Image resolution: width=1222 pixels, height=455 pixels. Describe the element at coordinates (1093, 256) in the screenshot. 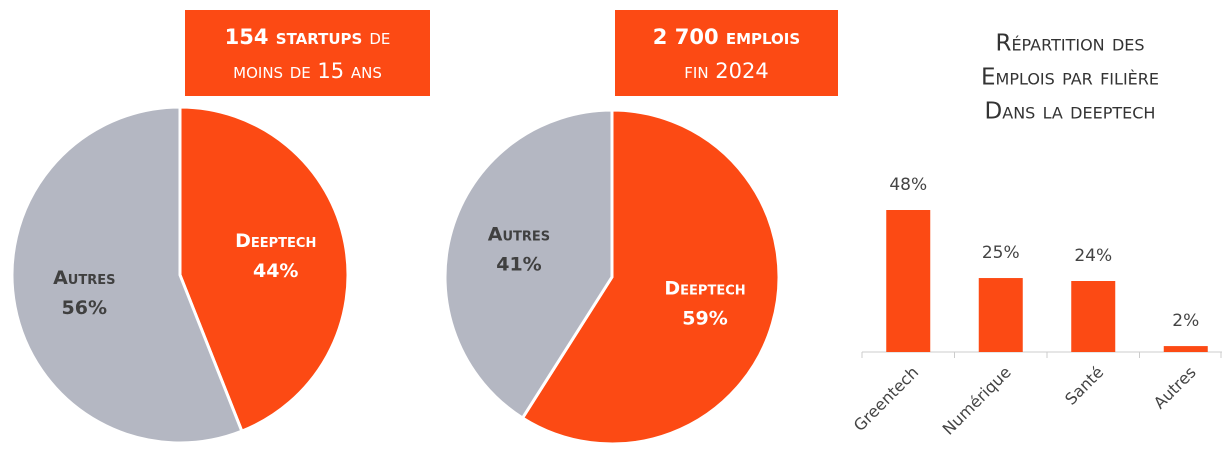

I see `bar-value: 24%` at that location.